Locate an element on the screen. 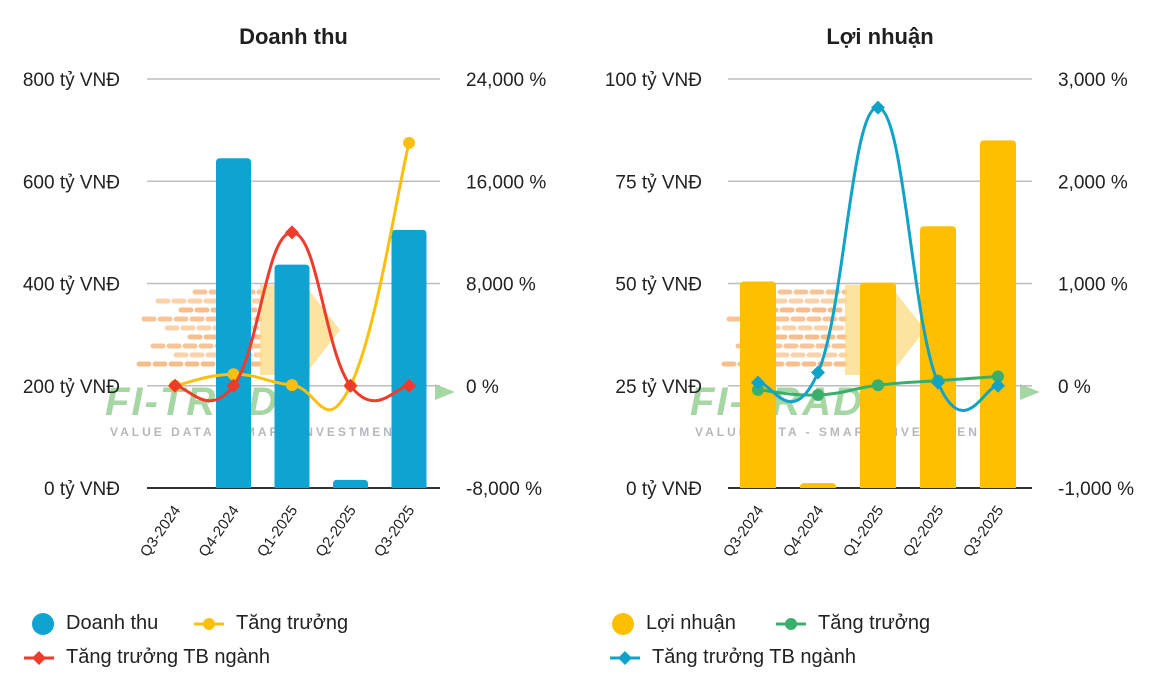 The image size is (1163, 698). y-left-tick-label: 800 tỷ VNĐ is located at coordinates (71, 80).